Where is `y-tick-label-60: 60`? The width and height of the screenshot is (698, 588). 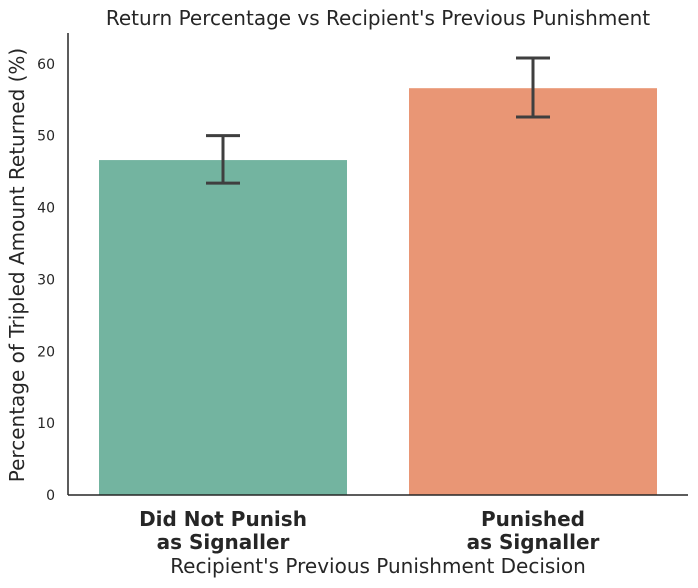
y-tick-label-60: 60 is located at coordinates (46, 65).